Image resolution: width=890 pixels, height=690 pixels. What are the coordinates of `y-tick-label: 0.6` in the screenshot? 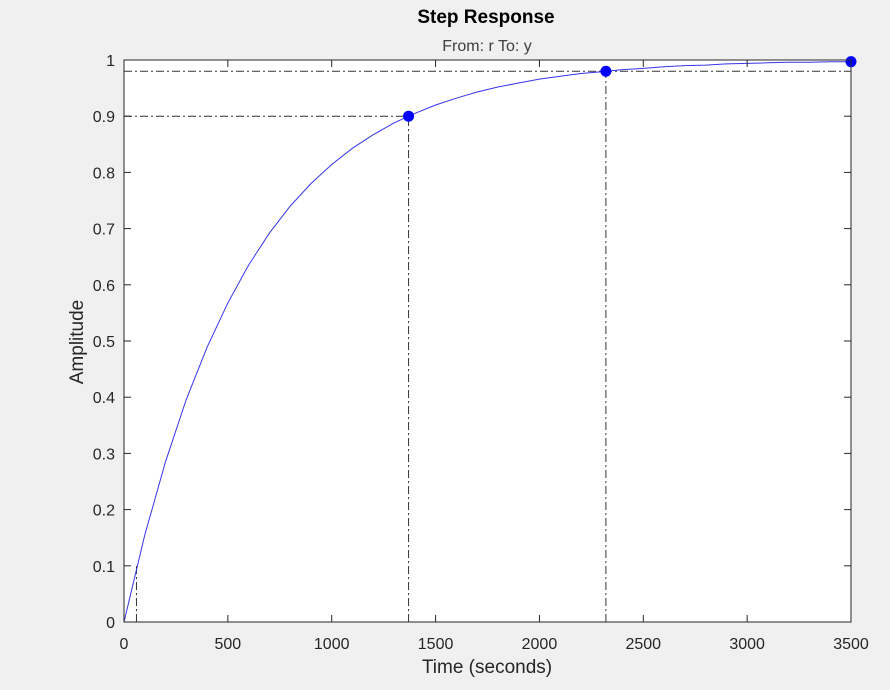 It's located at (104, 286).